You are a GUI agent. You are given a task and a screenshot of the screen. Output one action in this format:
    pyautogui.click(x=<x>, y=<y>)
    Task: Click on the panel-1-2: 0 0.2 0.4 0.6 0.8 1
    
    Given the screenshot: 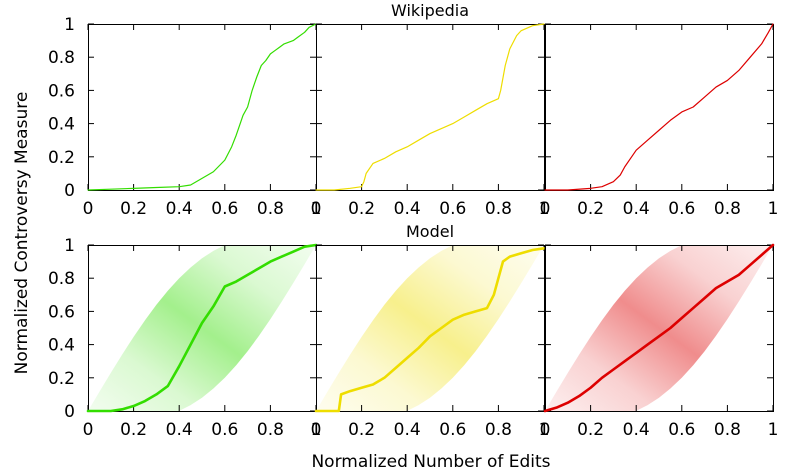 What is the action you would take?
    pyautogui.click(x=659, y=341)
    